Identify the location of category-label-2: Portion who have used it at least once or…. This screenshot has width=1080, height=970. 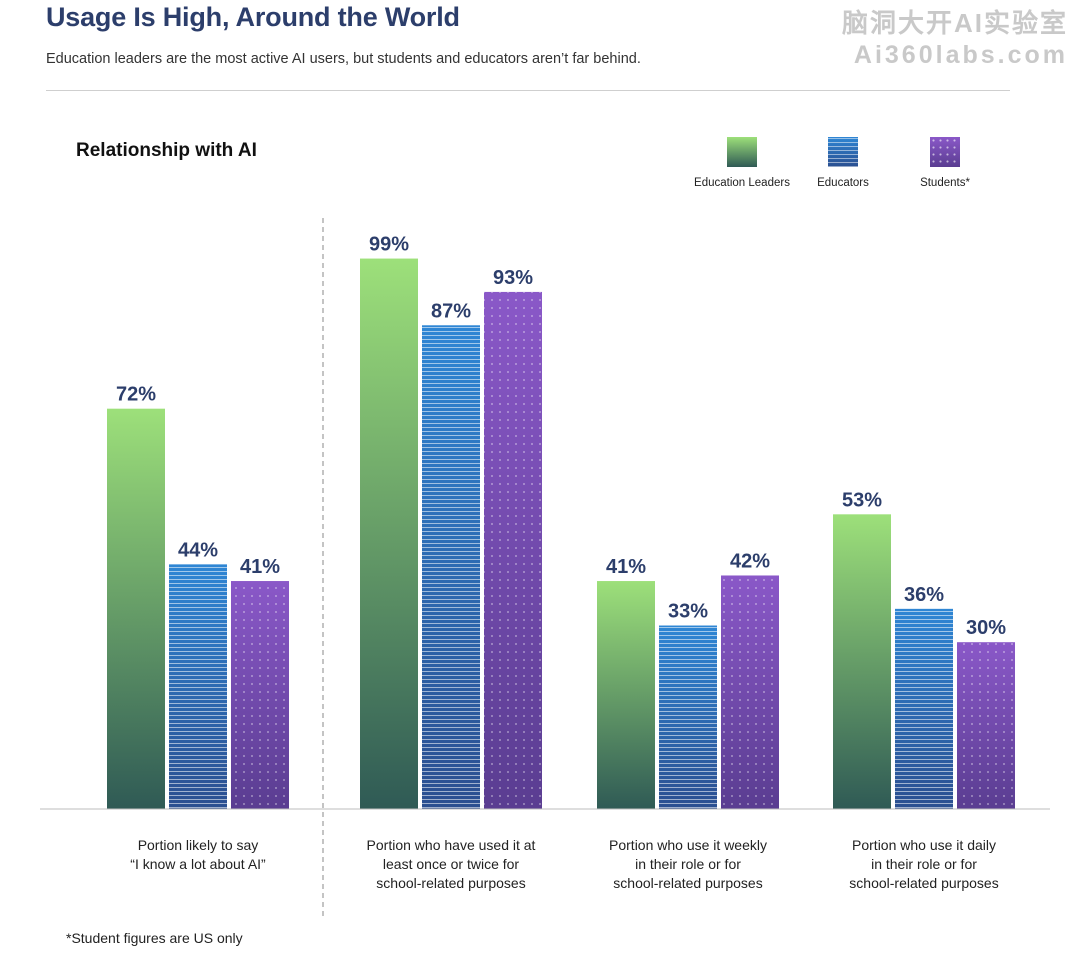
(451, 864).